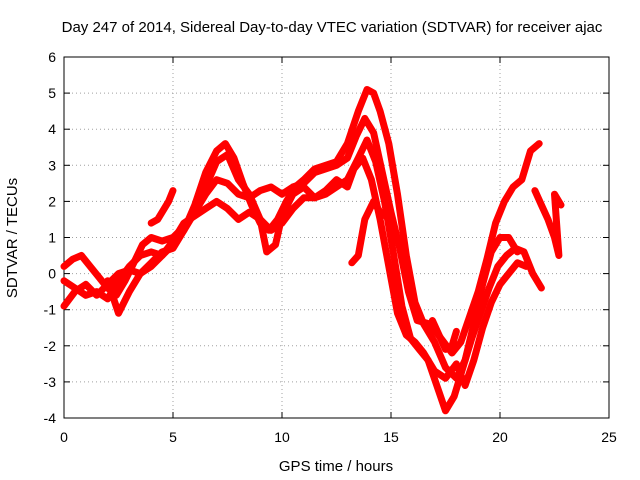  I want to click on y-tick-label: 2, so click(52, 201).